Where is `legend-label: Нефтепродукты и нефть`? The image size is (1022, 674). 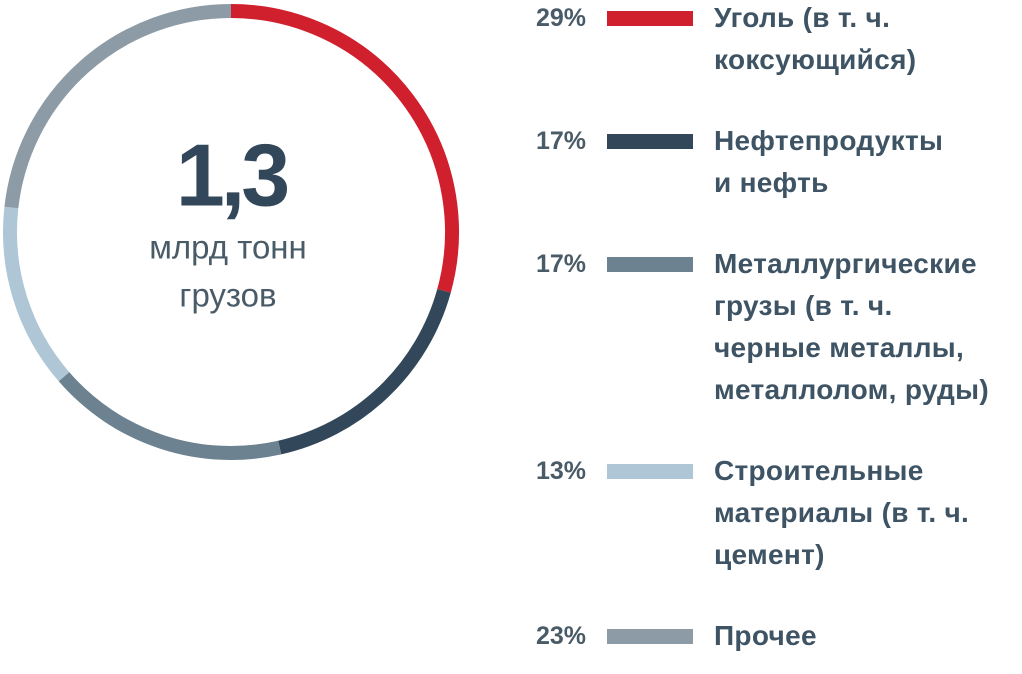 legend-label: Нефтепродукты и нефть is located at coordinates (829, 161).